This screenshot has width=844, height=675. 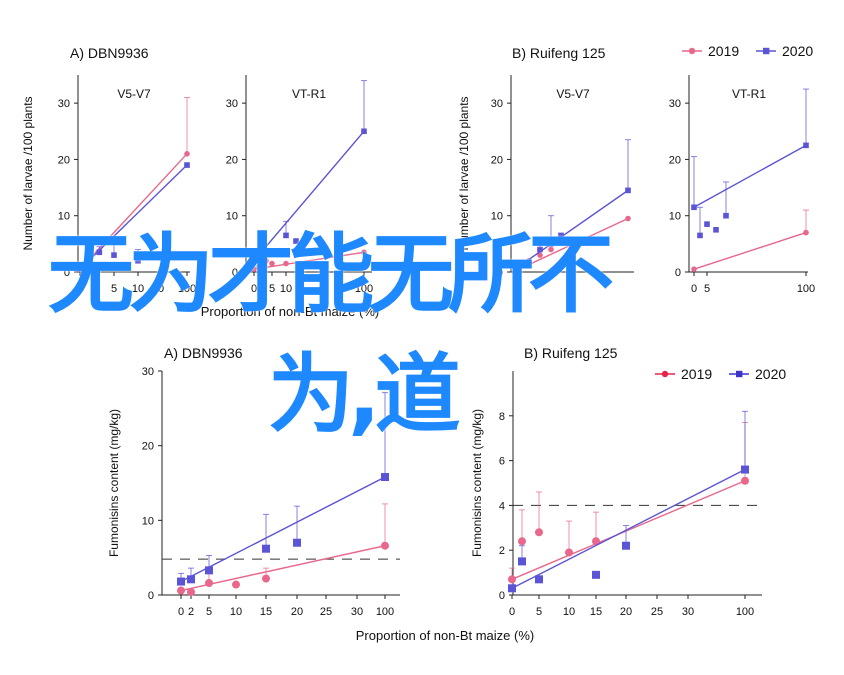 I want to click on legend-top-marker-2020, so click(x=766, y=51).